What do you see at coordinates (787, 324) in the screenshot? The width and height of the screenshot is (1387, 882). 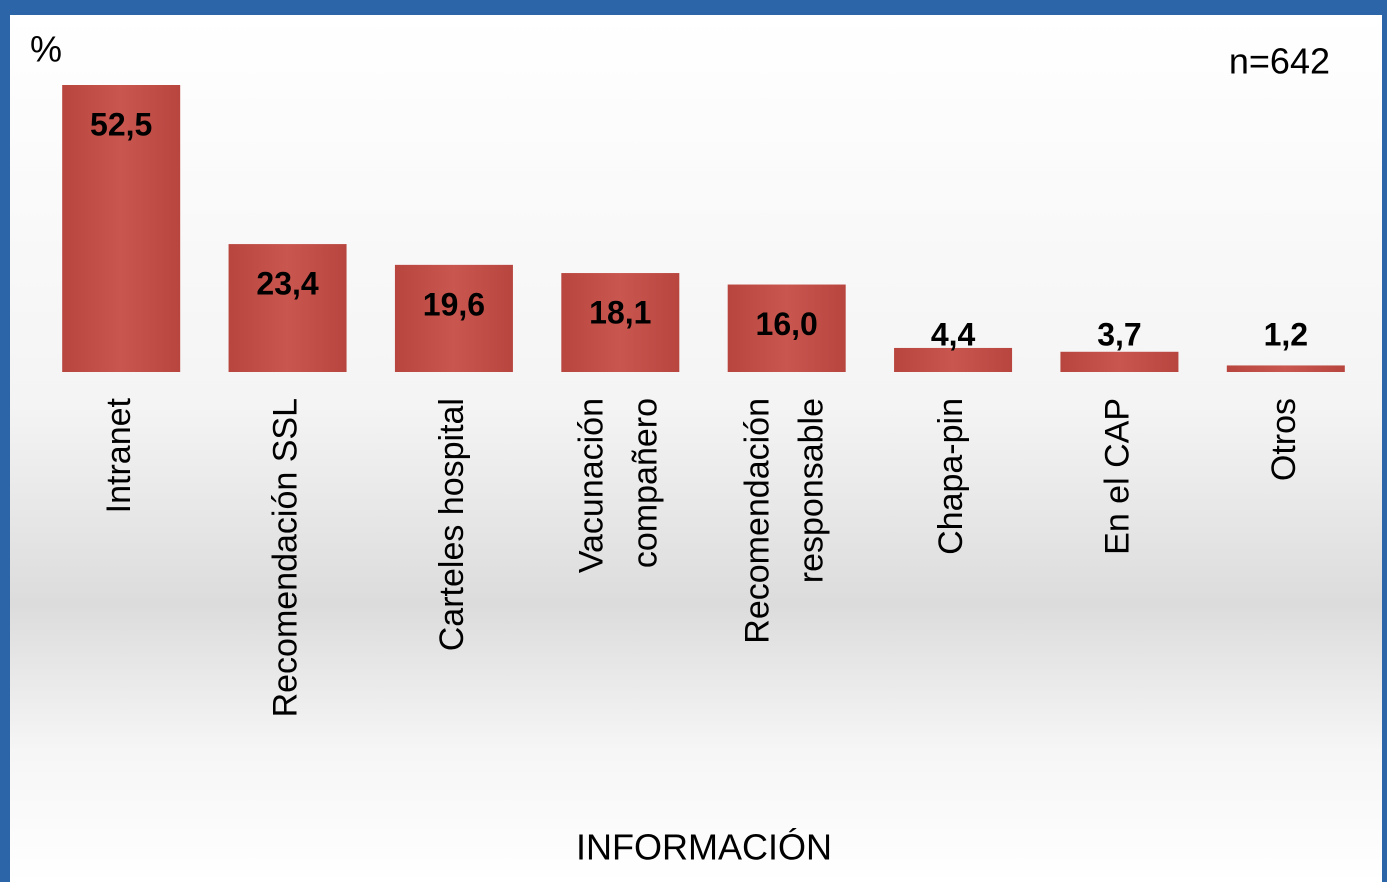 I see `value-label: 16,0` at bounding box center [787, 324].